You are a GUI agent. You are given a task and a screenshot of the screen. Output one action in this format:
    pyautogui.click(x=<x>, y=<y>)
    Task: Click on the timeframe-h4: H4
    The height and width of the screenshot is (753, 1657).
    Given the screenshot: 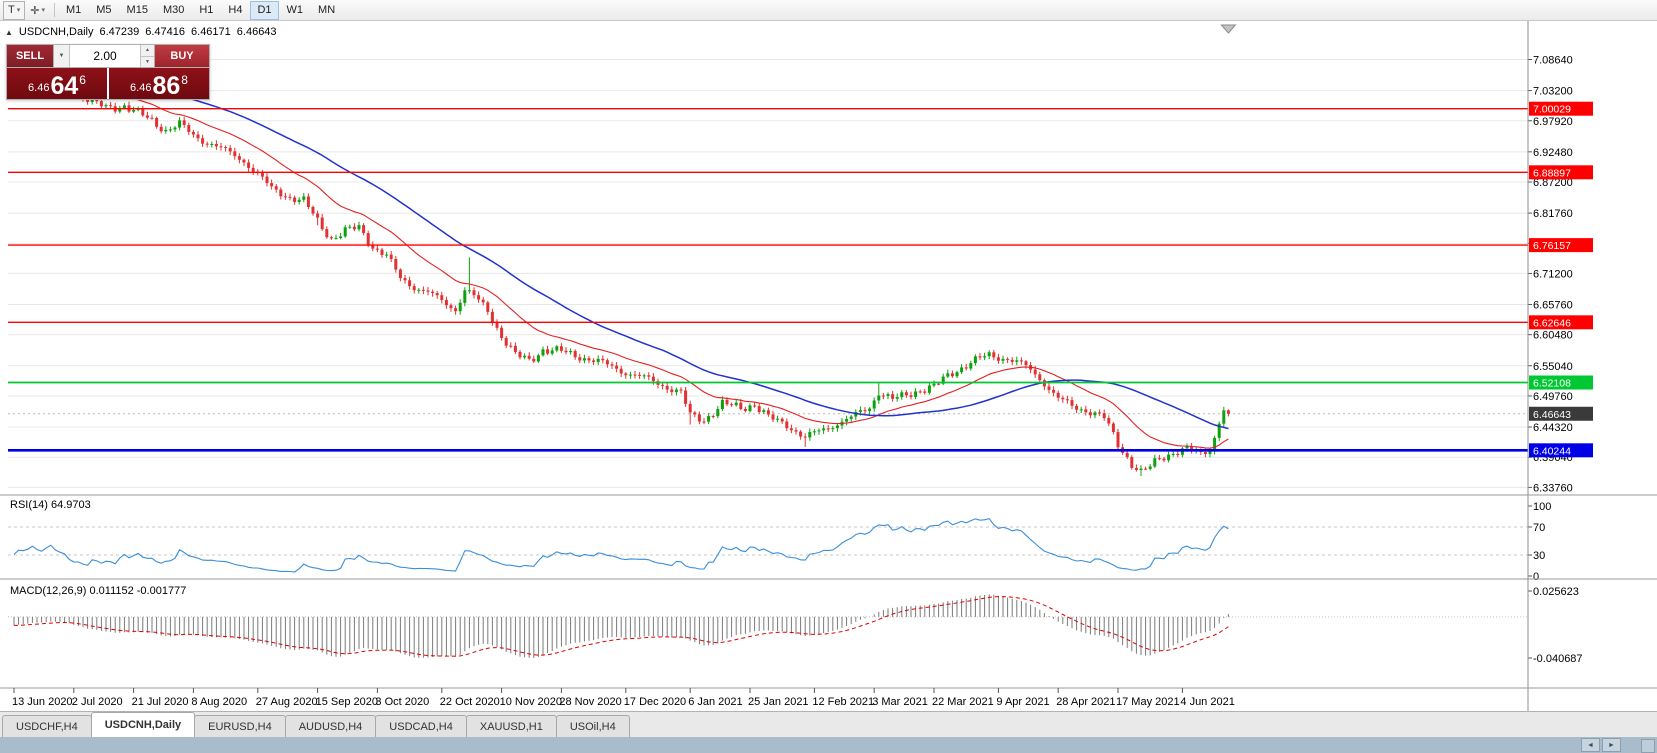 What is the action you would take?
    pyautogui.click(x=235, y=10)
    